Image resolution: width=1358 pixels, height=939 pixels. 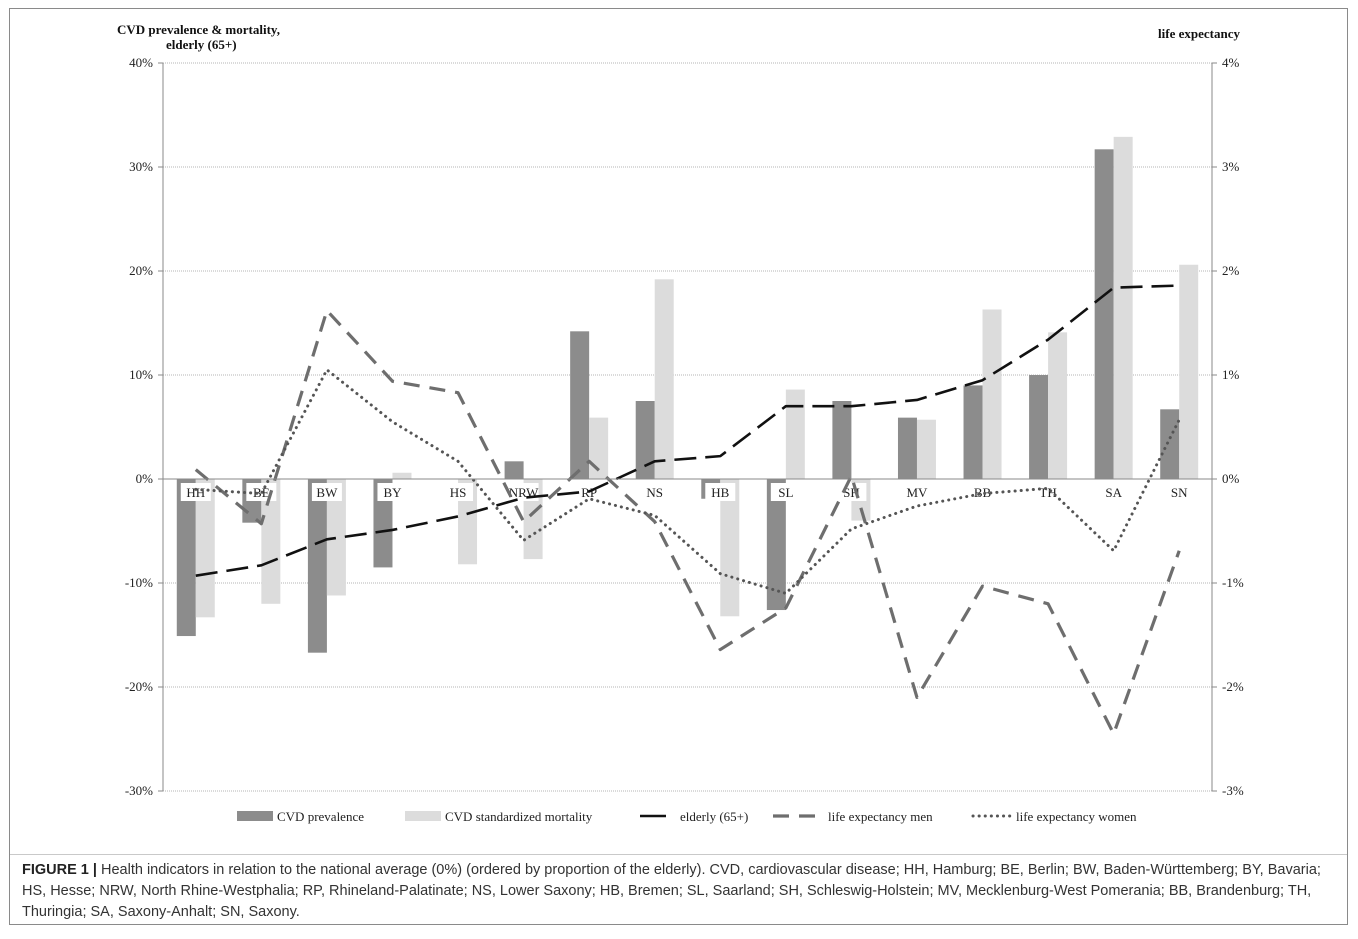 I want to click on category-label-th: TH, so click(x=1047, y=492).